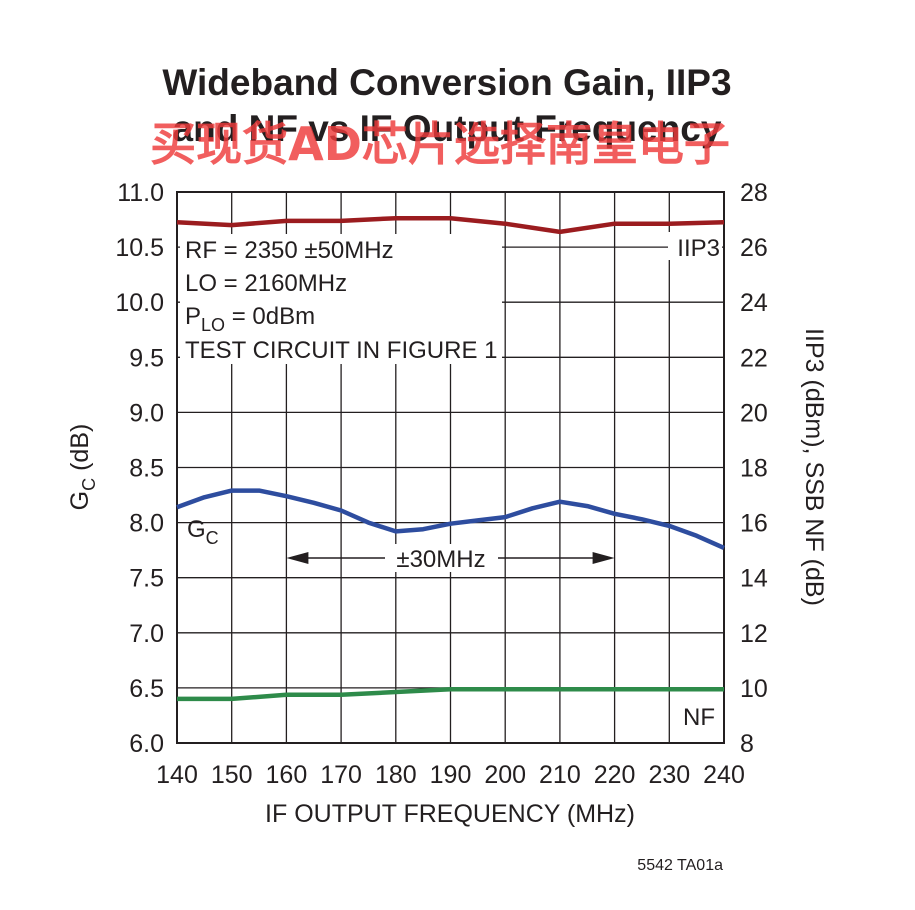  Describe the element at coordinates (341, 775) in the screenshot. I see `x-tick-label: 170` at that location.